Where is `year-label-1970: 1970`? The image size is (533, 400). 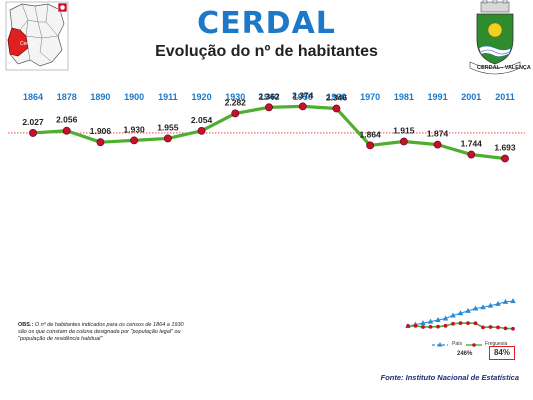
year-label-1970: 1970 is located at coordinates (370, 97).